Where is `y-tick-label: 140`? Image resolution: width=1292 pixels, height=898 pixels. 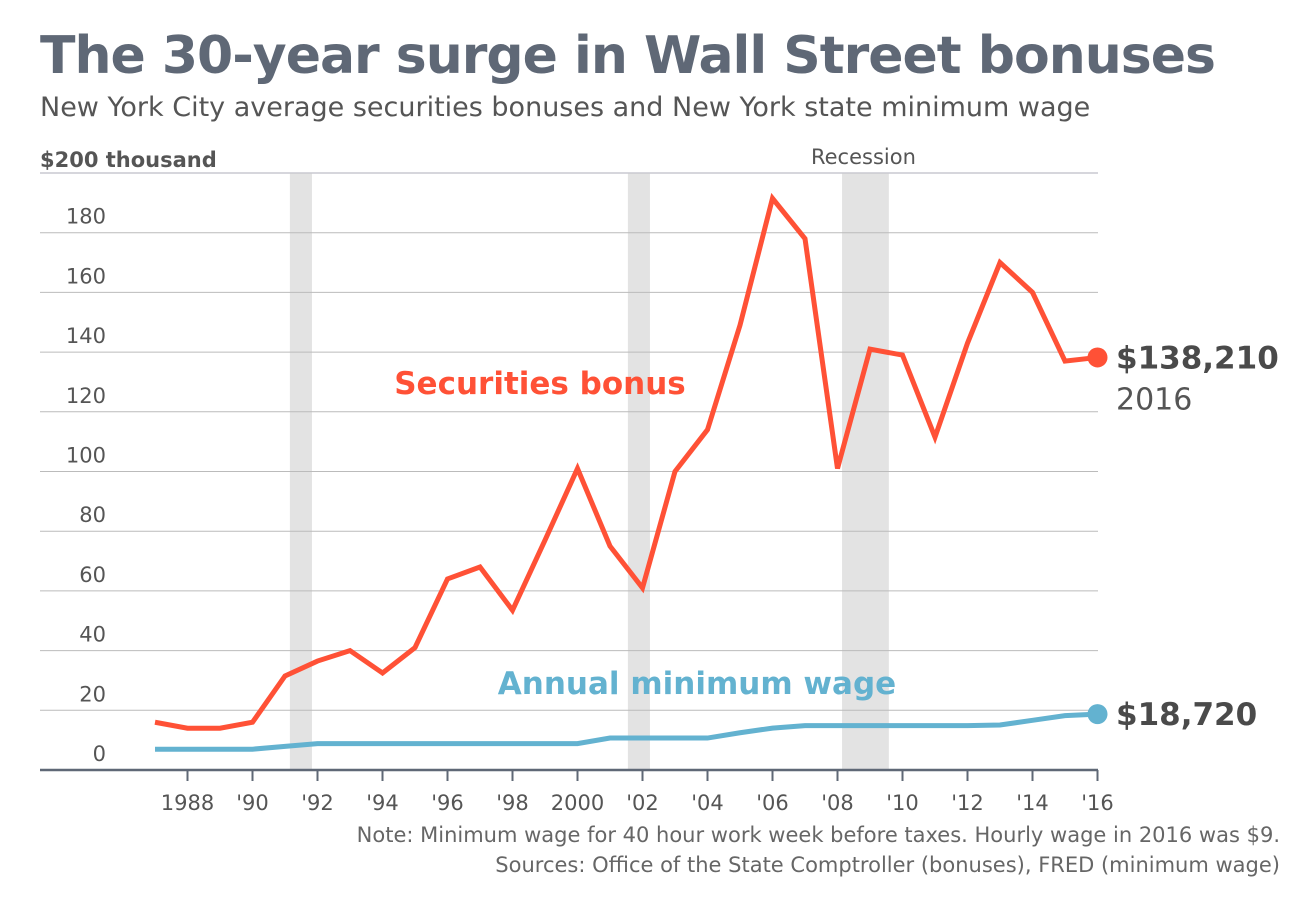 y-tick-label: 140 is located at coordinates (86, 336).